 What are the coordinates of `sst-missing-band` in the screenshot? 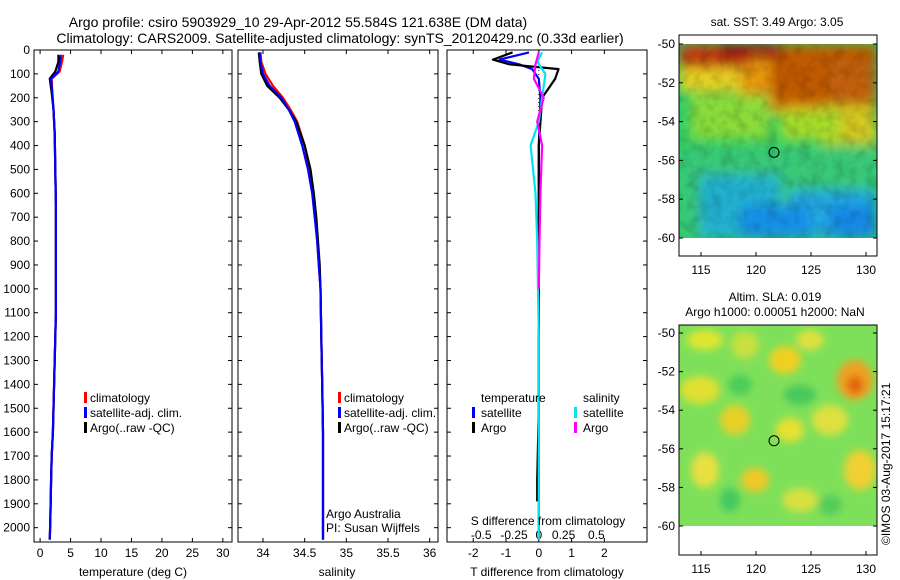 It's located at (778, 247).